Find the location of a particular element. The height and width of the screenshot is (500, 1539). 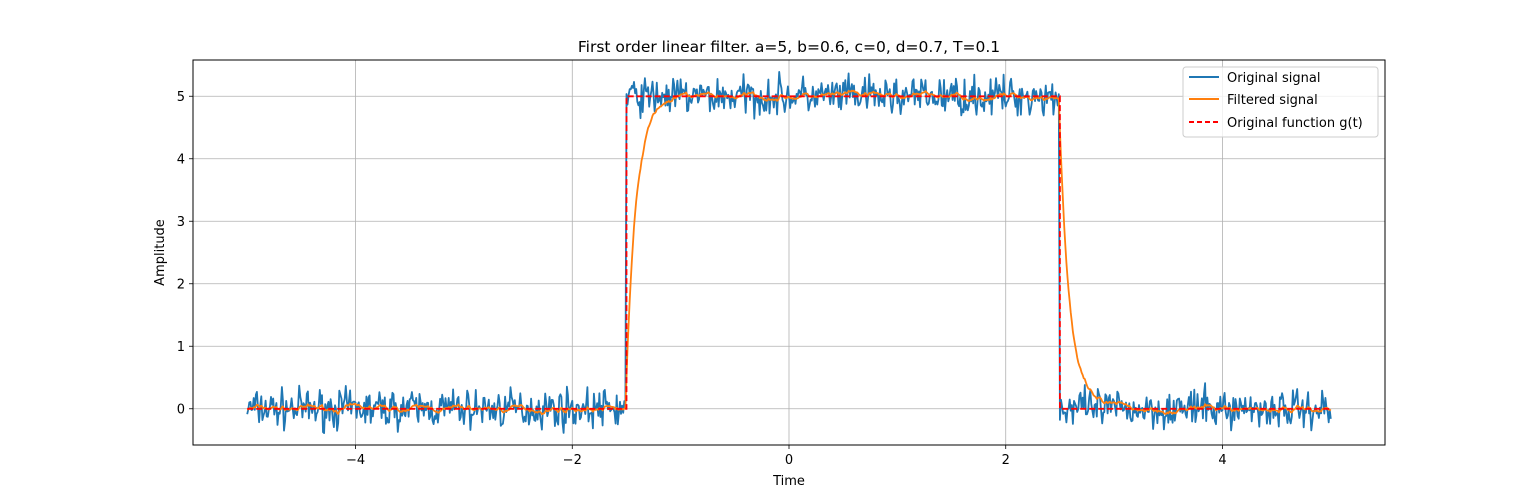

legend-label-original-function: Original function g(t) is located at coordinates (1295, 123).